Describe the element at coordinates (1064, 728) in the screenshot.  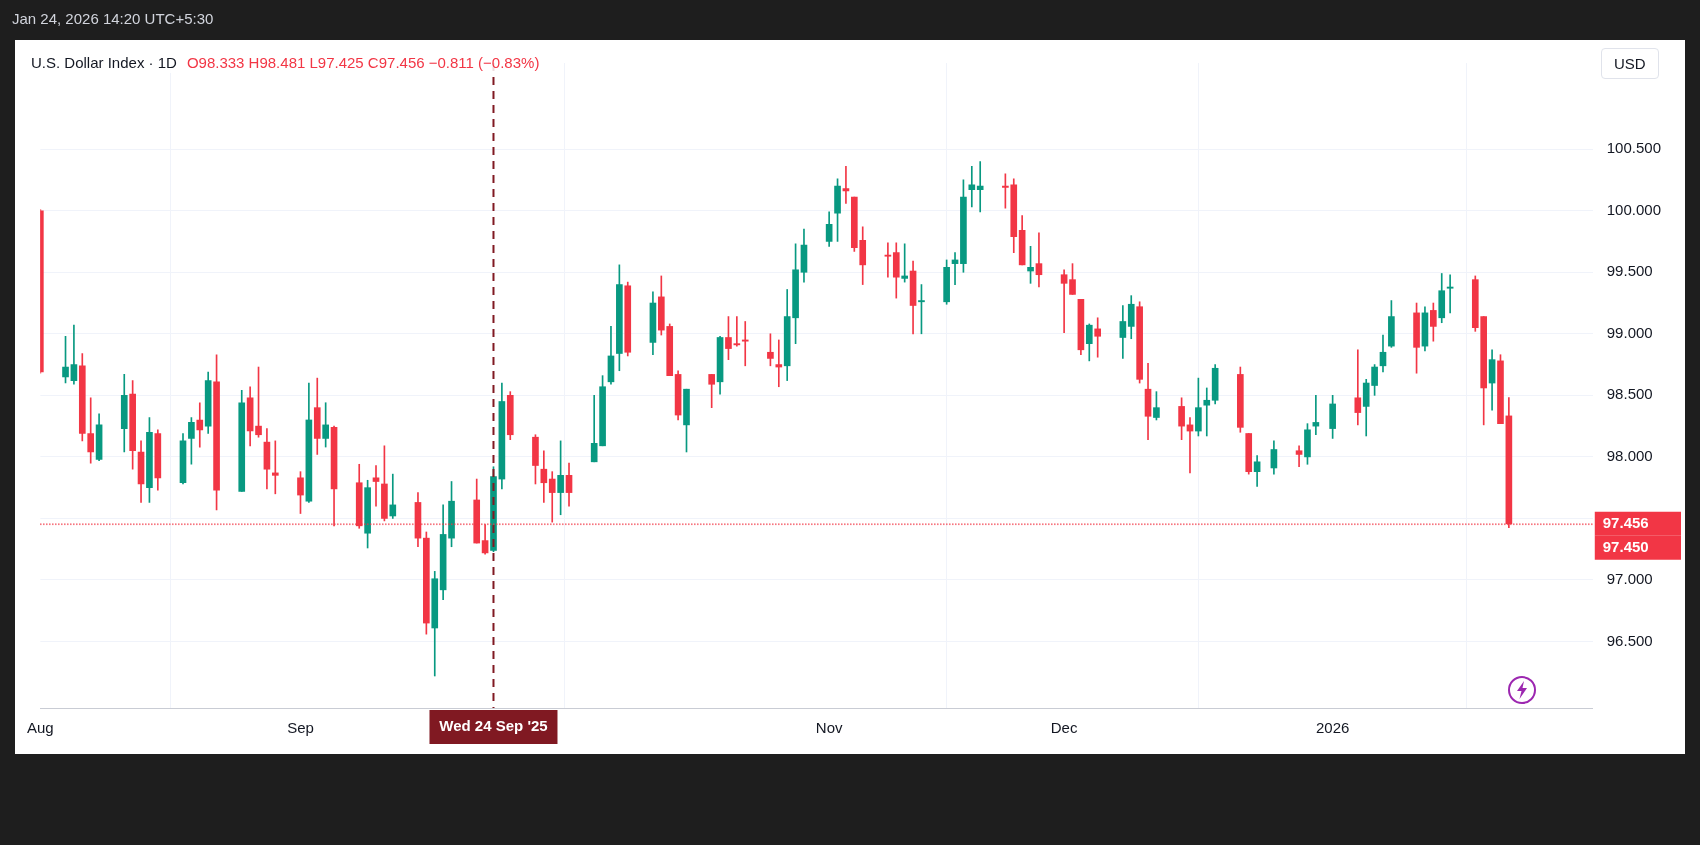
I see `x-tick-label: Dec` at that location.